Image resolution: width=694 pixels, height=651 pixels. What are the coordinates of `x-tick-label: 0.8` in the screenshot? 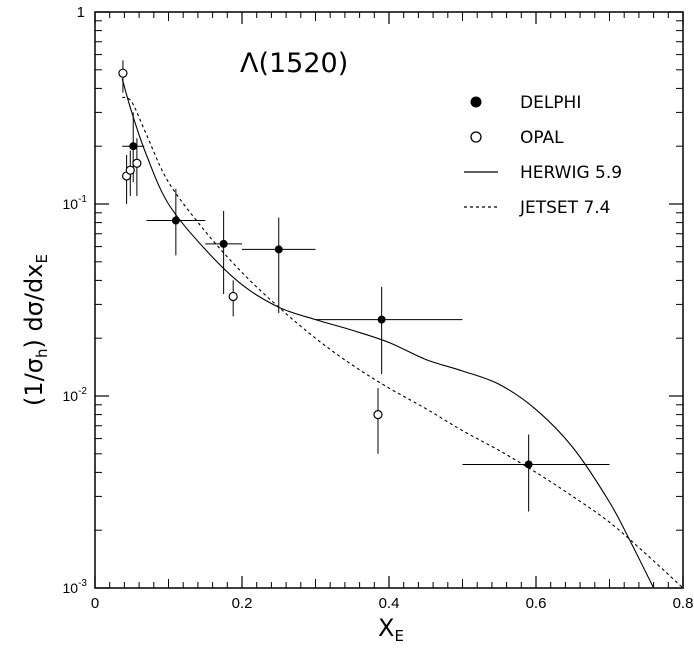 It's located at (683, 603).